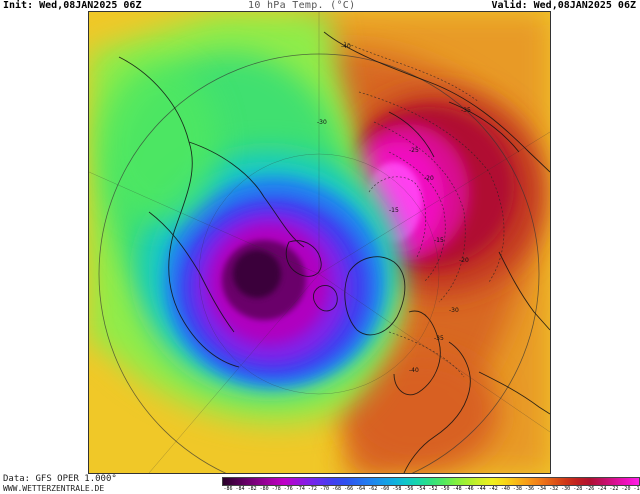 Image resolution: width=640 pixels, height=494 pixels. Describe the element at coordinates (252, 489) in the screenshot. I see `colorbar-tick-label: -82` at that location.